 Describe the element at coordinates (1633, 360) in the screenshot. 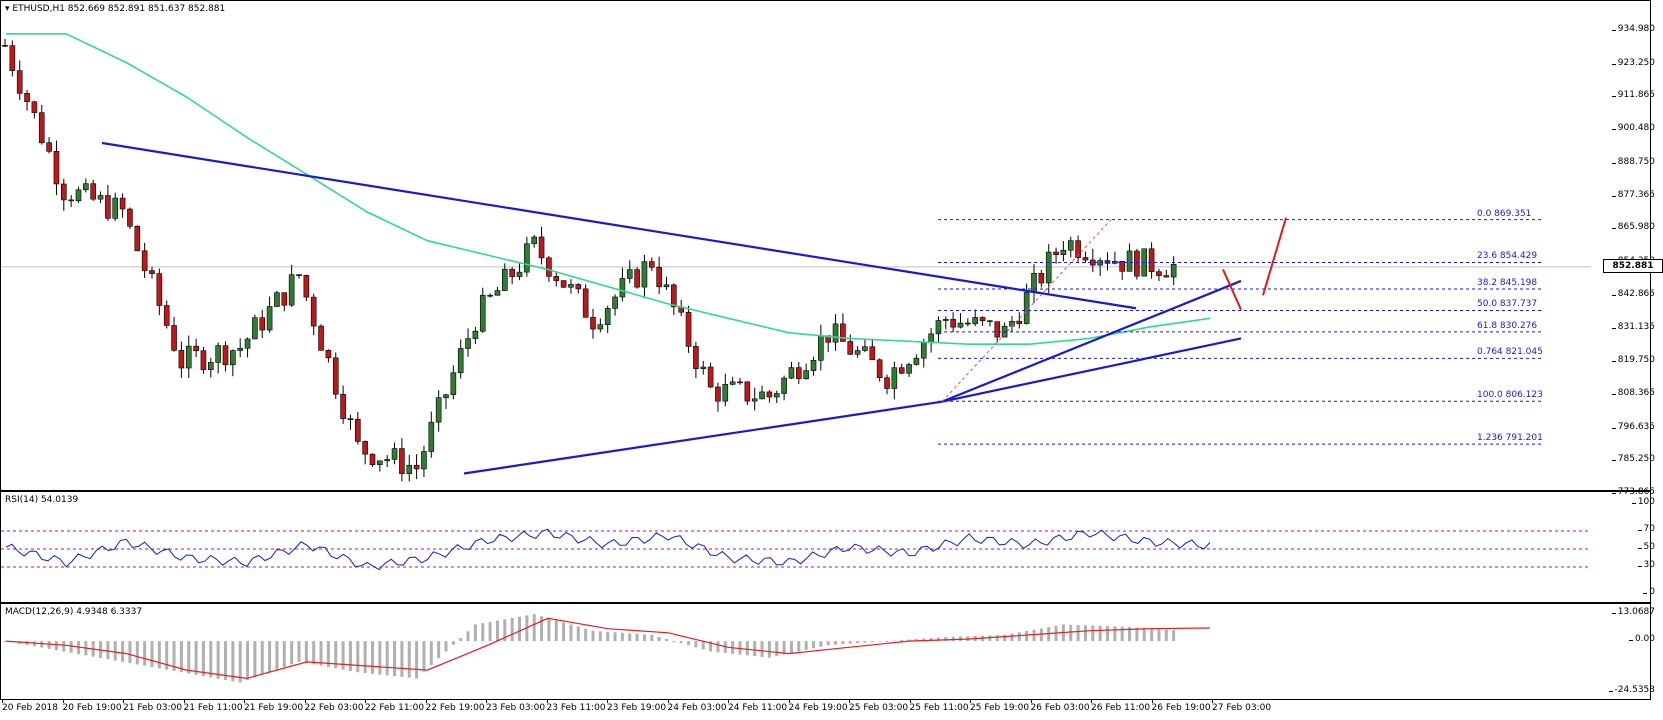

I see `price-tick: 819.750` at that location.